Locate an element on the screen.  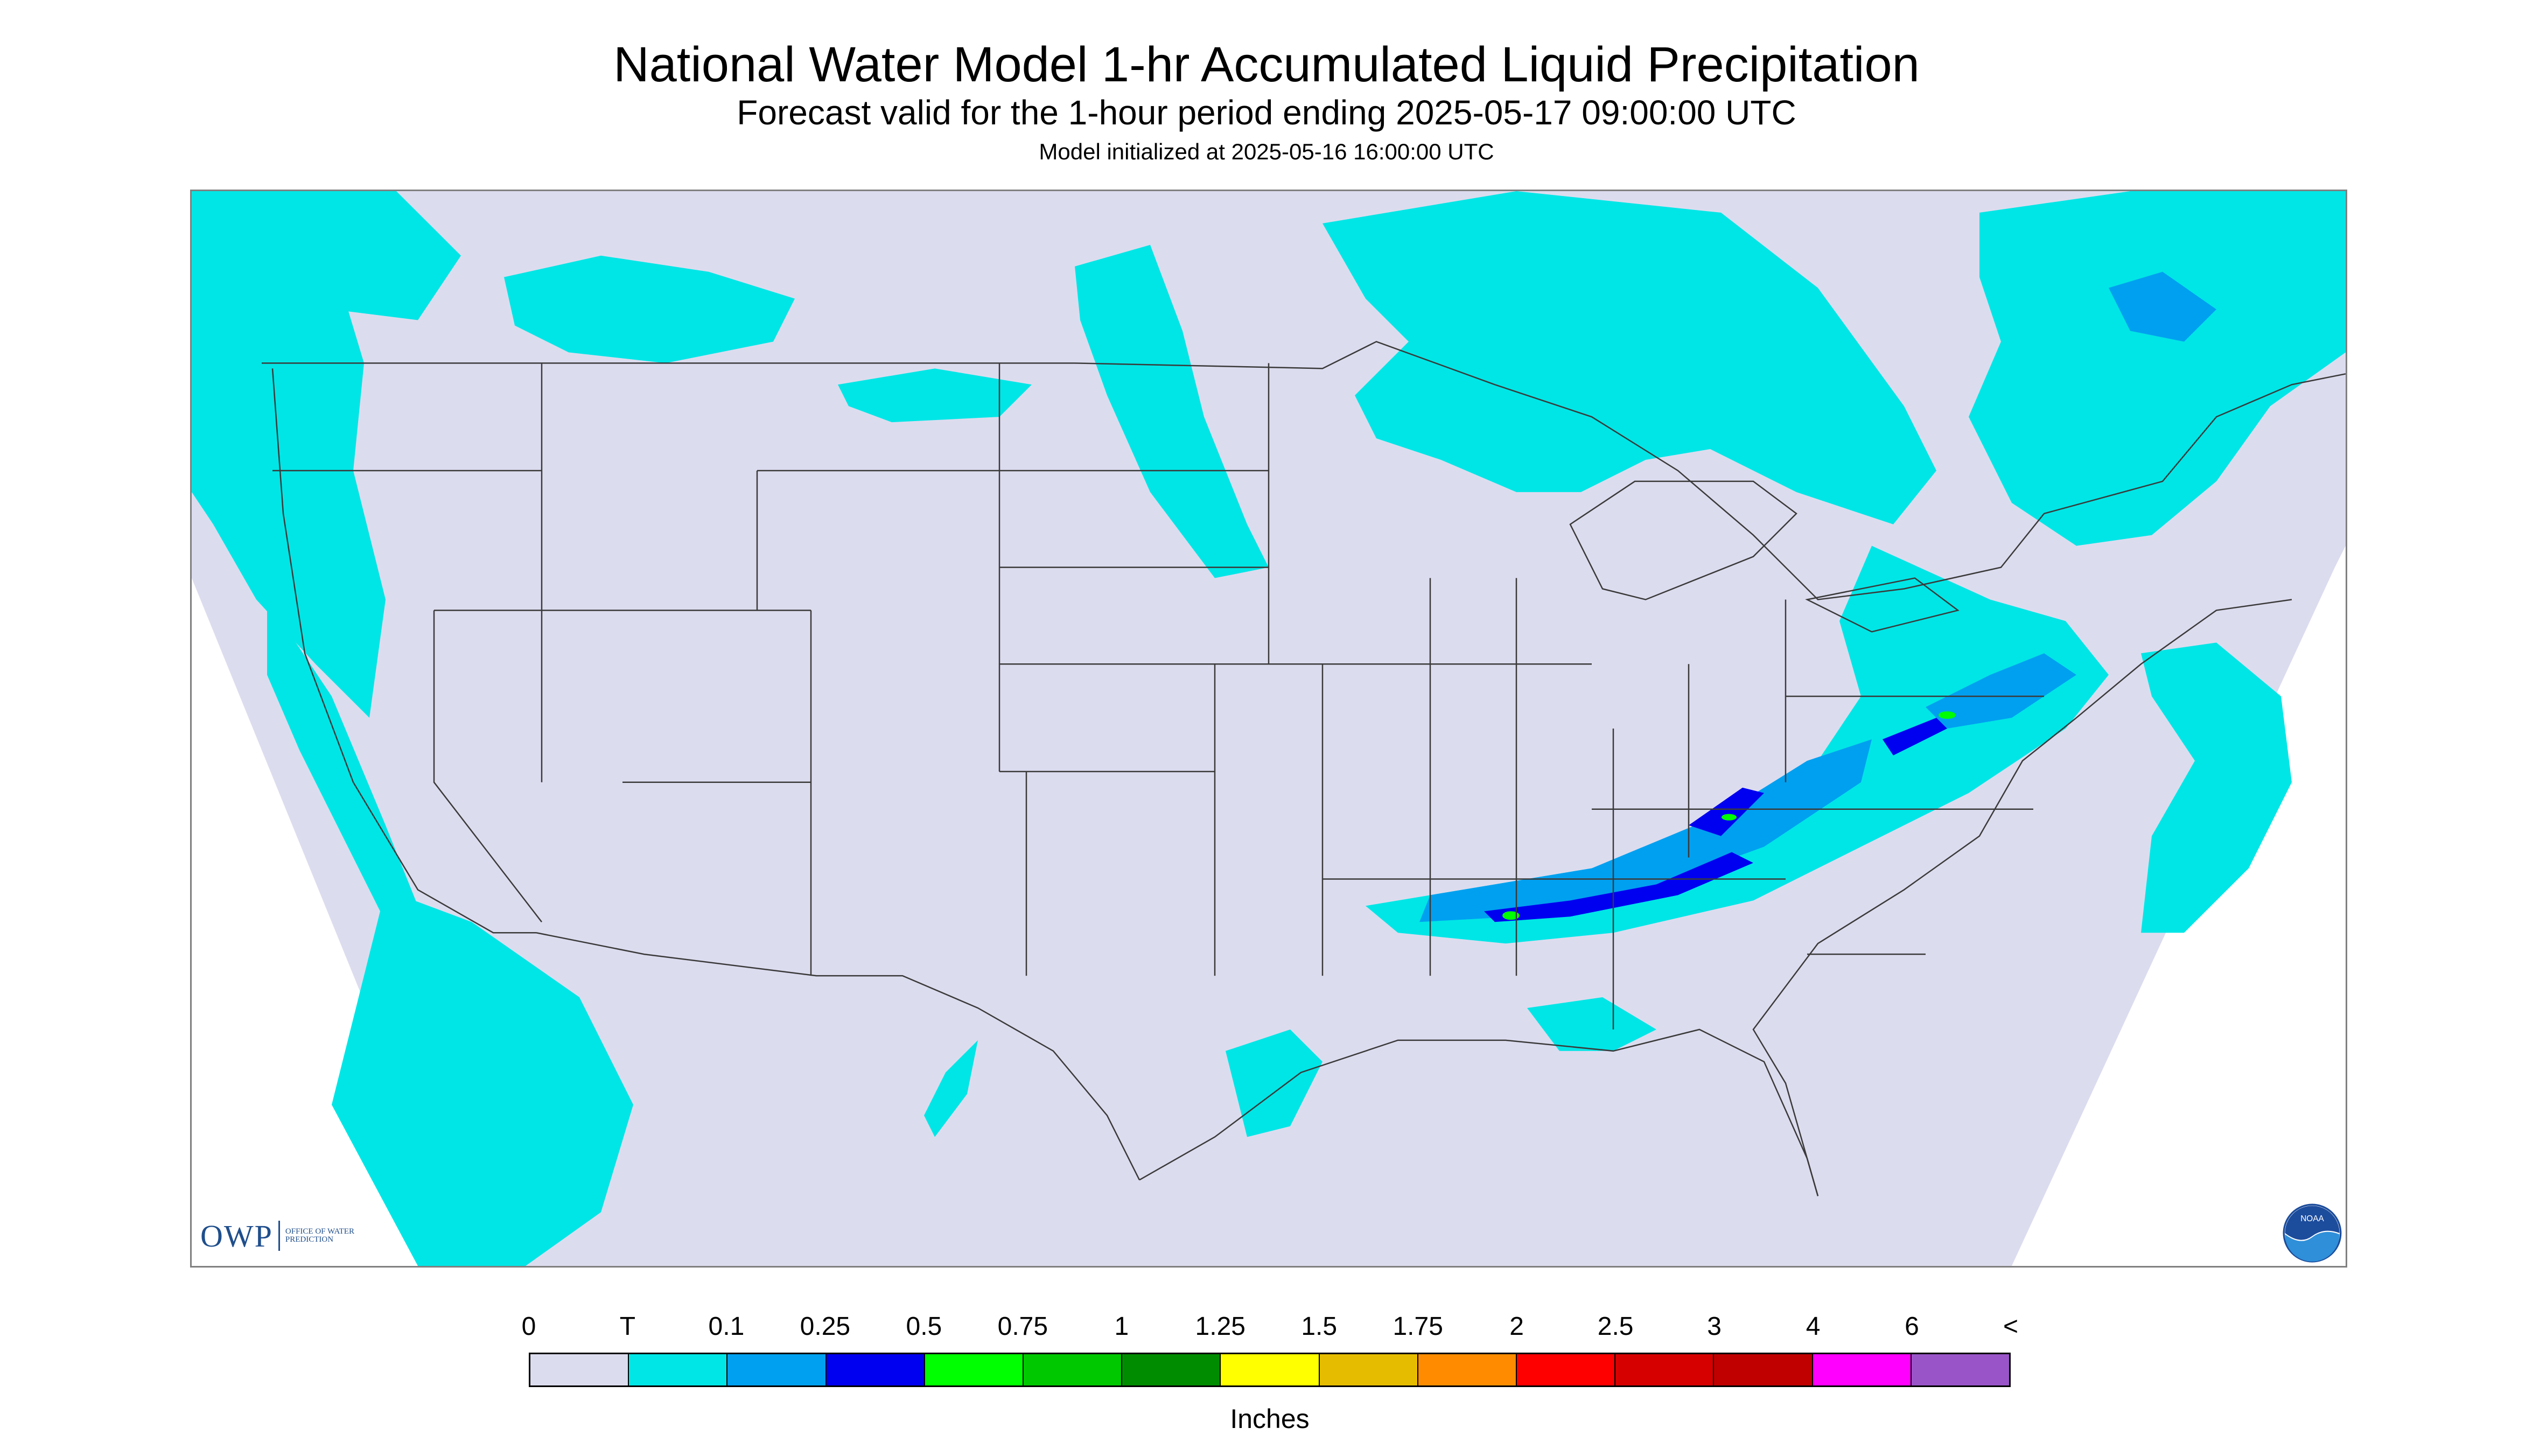
precip-baja-pacific is located at coordinates (482, 1078).